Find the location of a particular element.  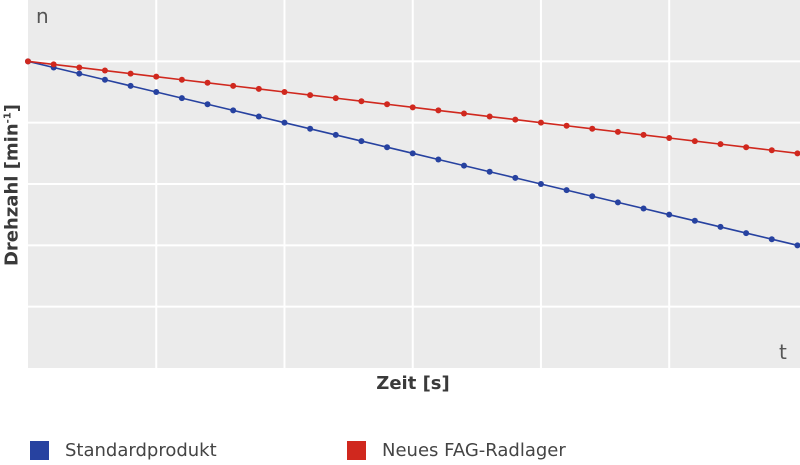

x-axis-label: Zeit [s] is located at coordinates (413, 383).